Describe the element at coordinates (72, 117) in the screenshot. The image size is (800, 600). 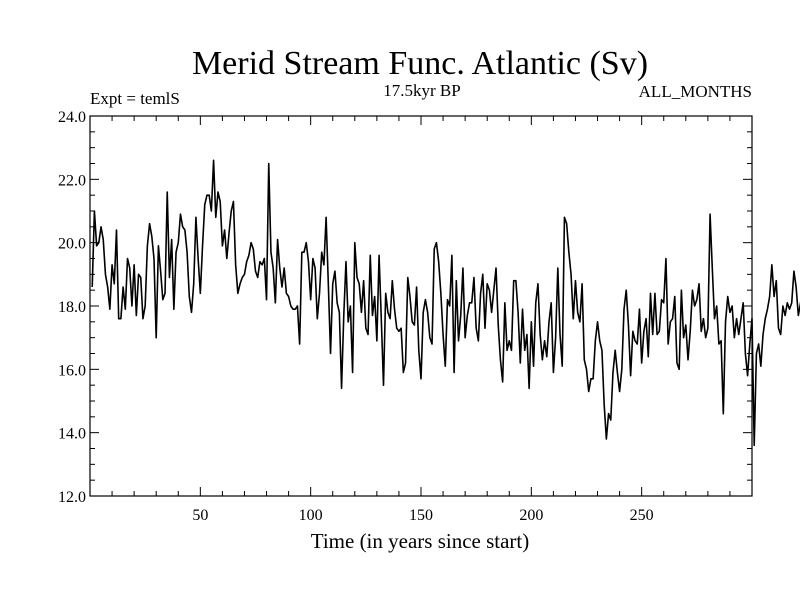
I see `y-tick-label: 24.0` at that location.